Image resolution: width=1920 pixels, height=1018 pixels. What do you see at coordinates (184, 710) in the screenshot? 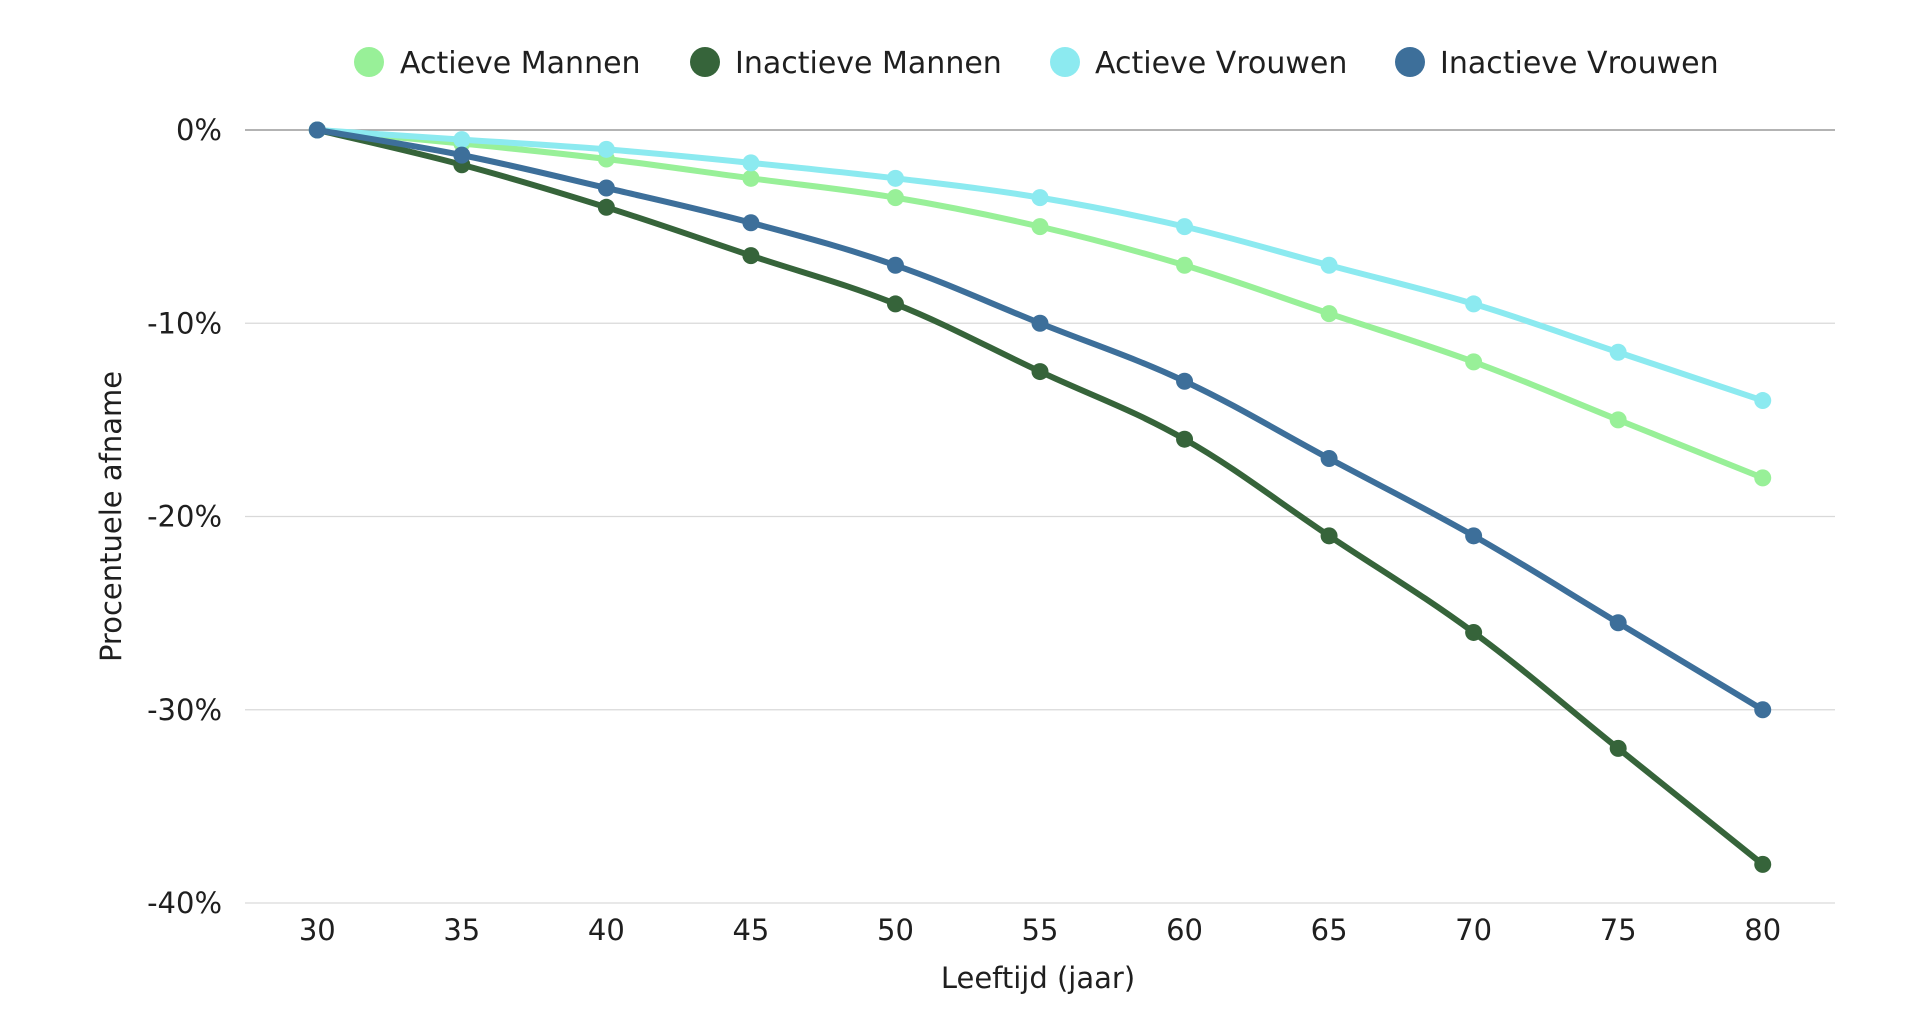
I see `y-tick-label-3: -30%` at bounding box center [184, 710].